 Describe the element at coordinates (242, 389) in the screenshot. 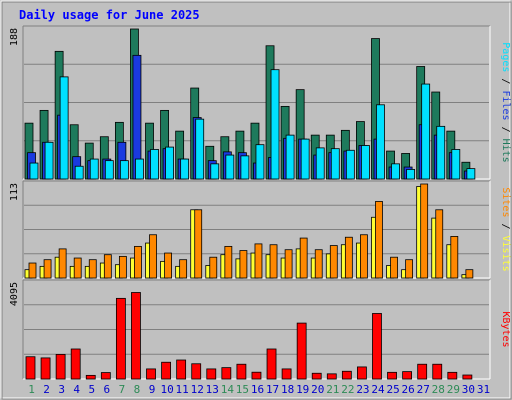

I see `day-label: 15` at that location.